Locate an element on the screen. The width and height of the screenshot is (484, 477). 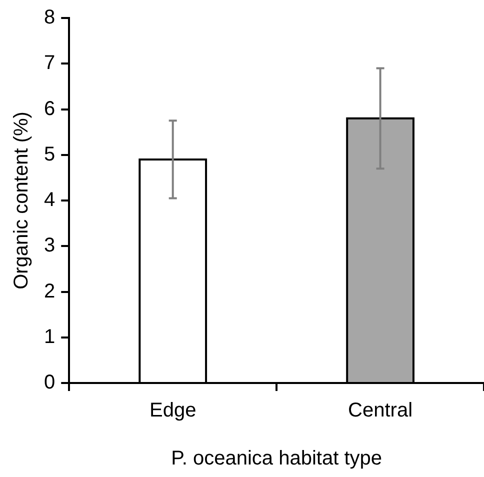
x-tick-label: Edge is located at coordinates (172, 411).